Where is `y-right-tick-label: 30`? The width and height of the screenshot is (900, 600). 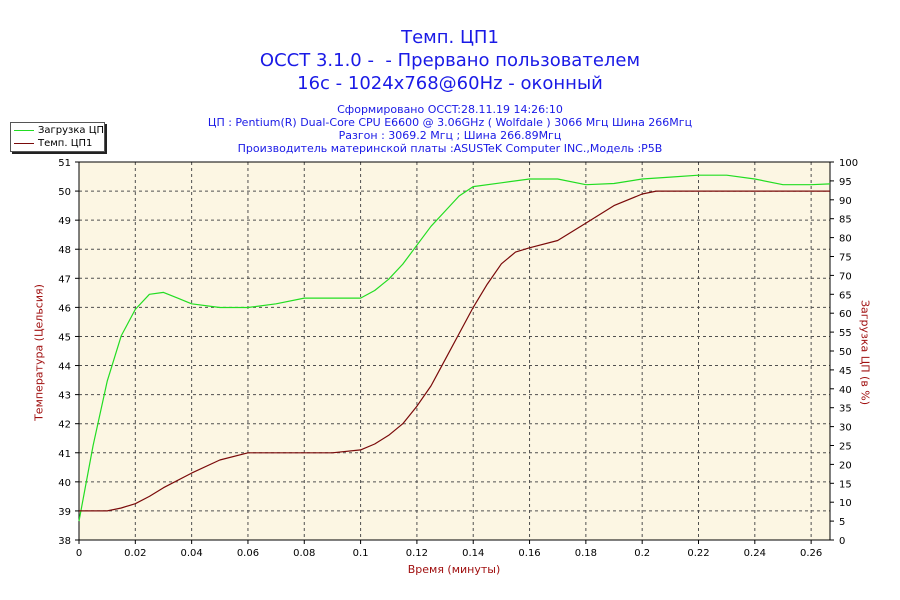 y-right-tick-label: 30 is located at coordinates (845, 428).